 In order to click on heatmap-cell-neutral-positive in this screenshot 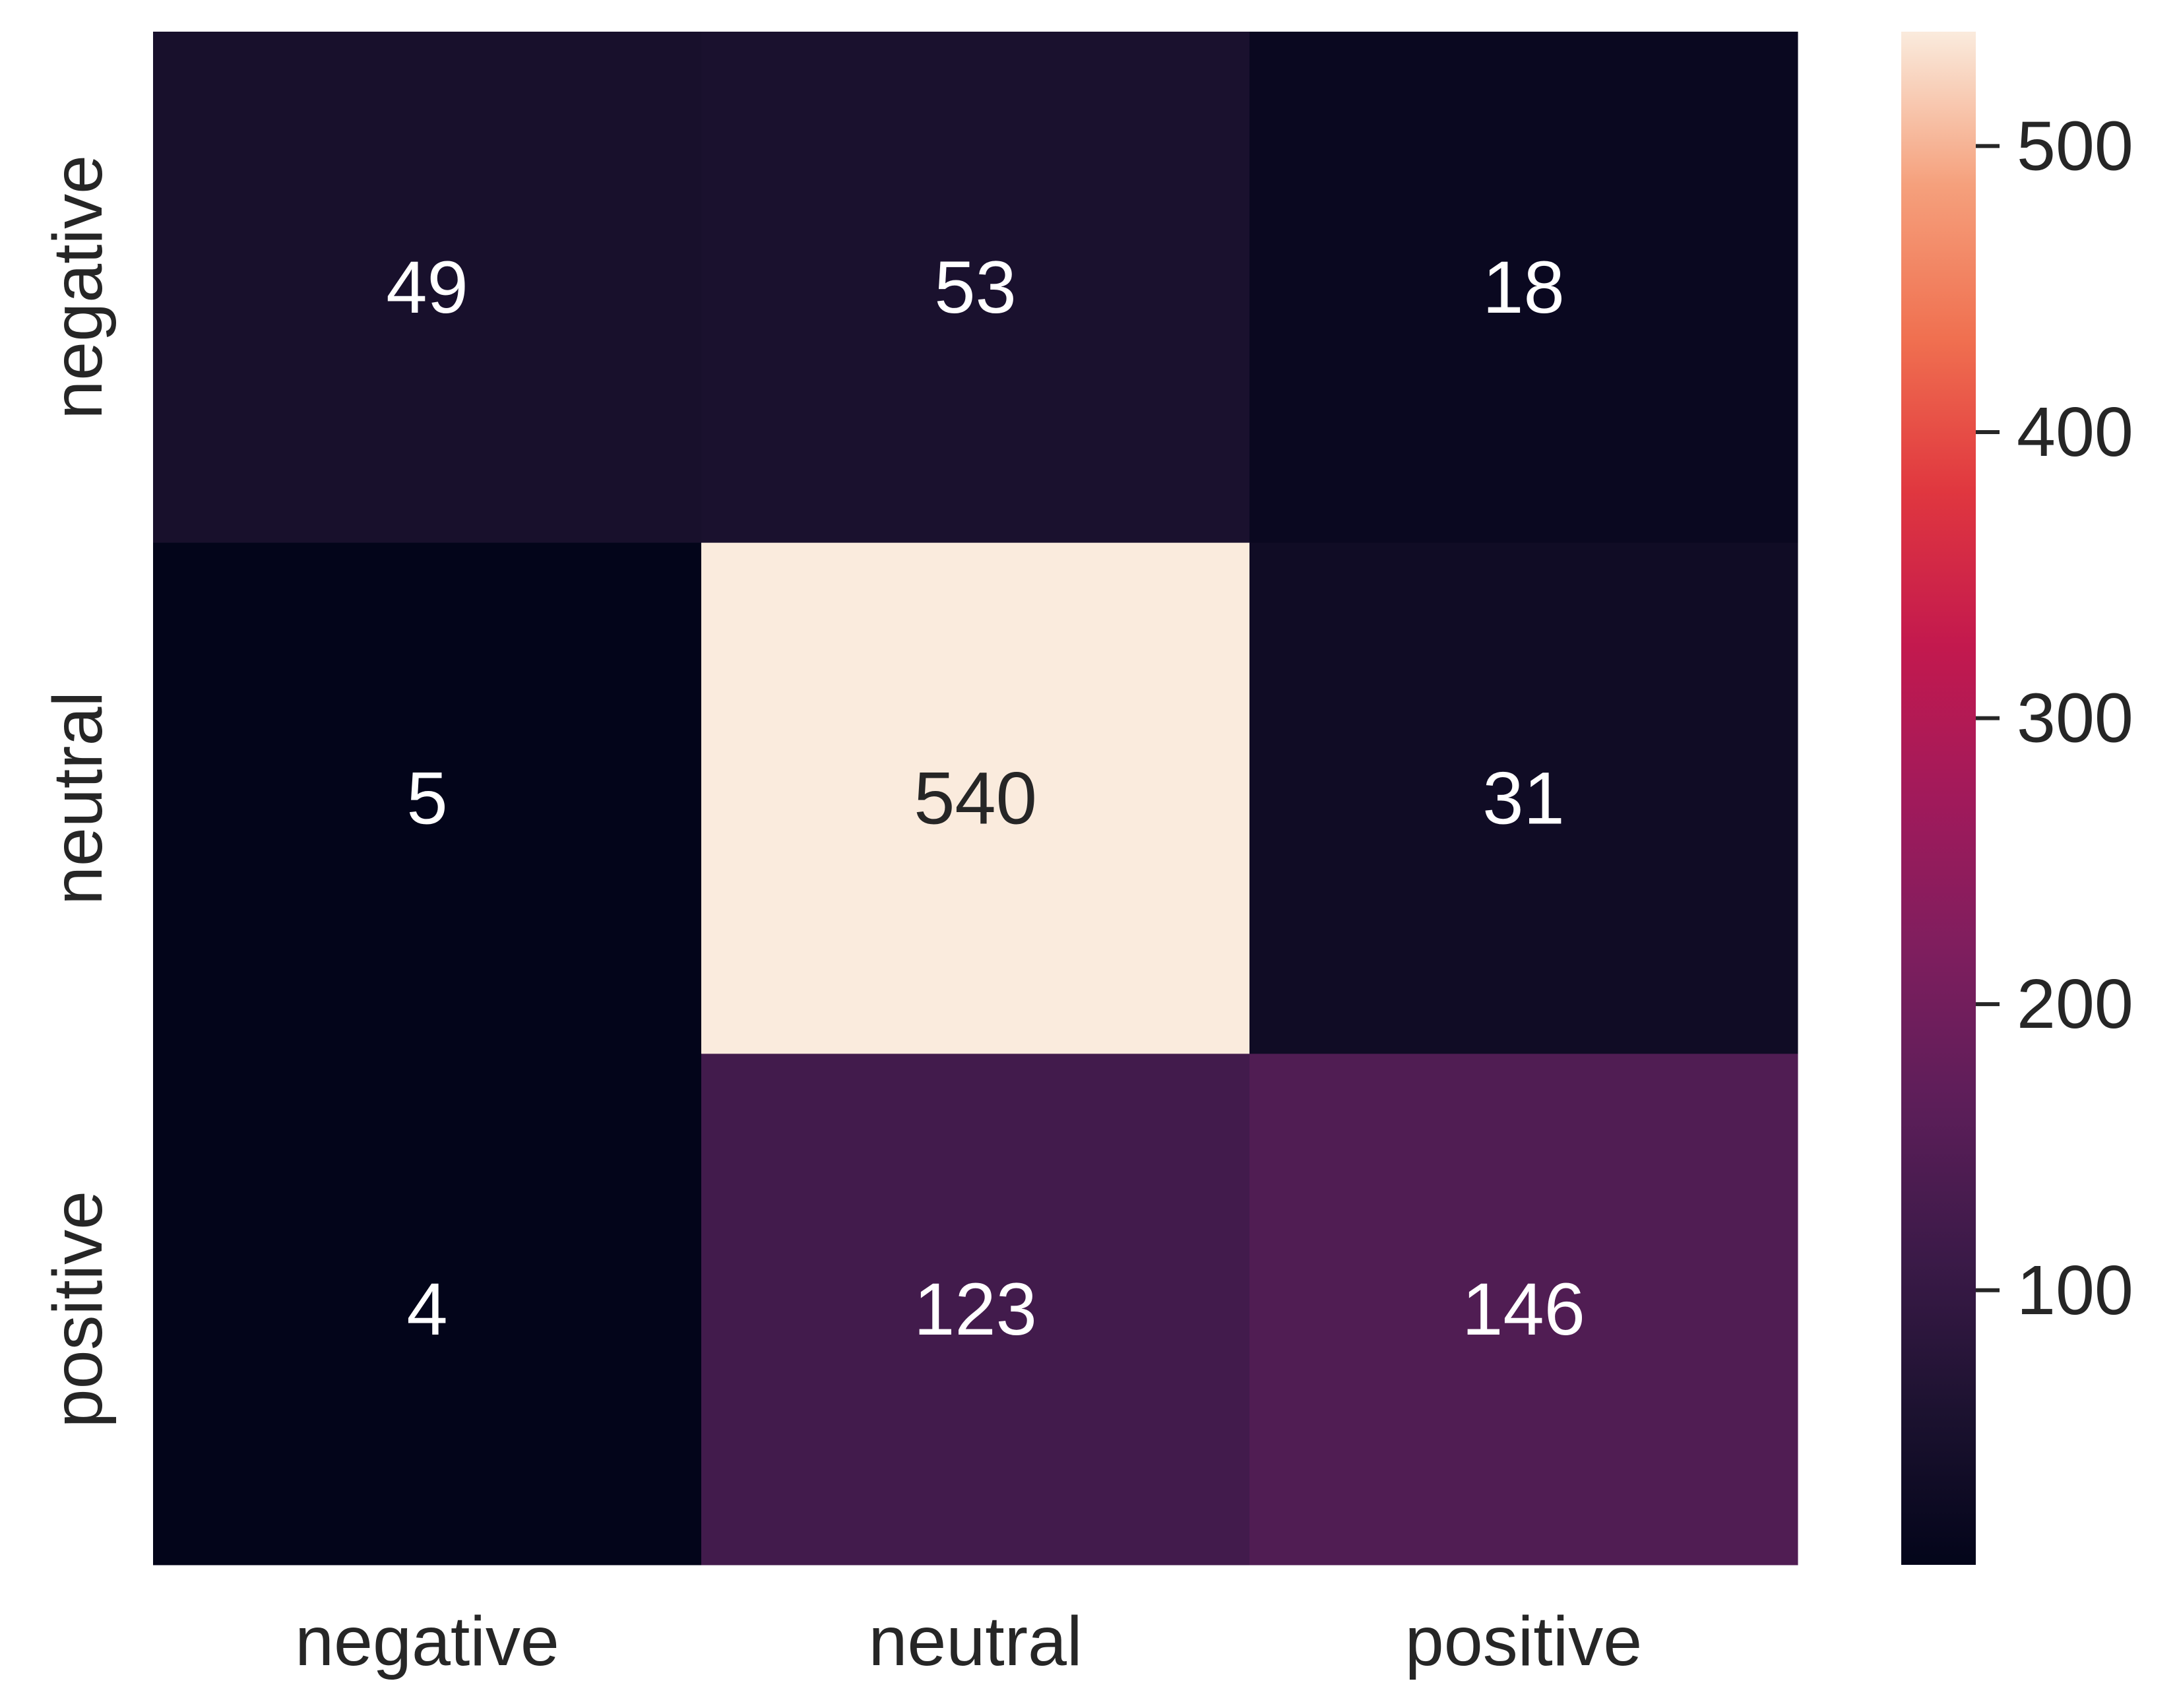, I will do `click(1523, 798)`.